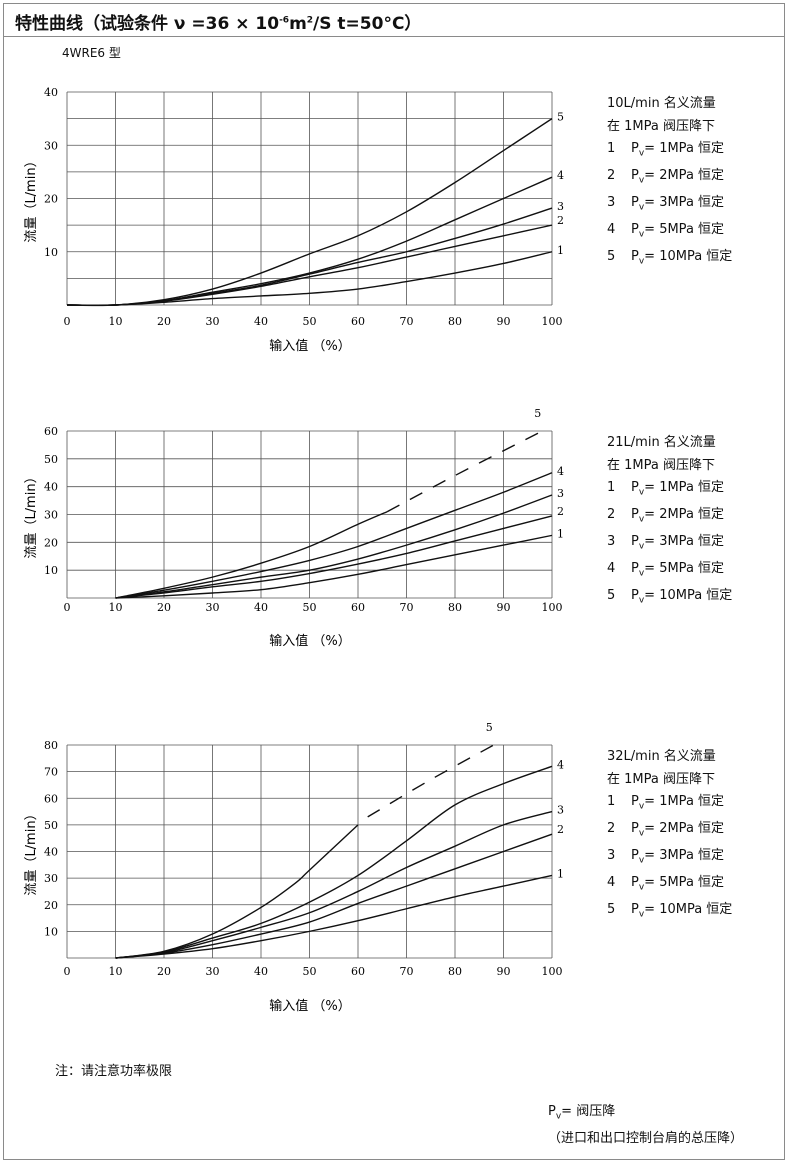  Describe the element at coordinates (588, 1111) in the screenshot. I see `pv-text: = 阀压降` at that location.